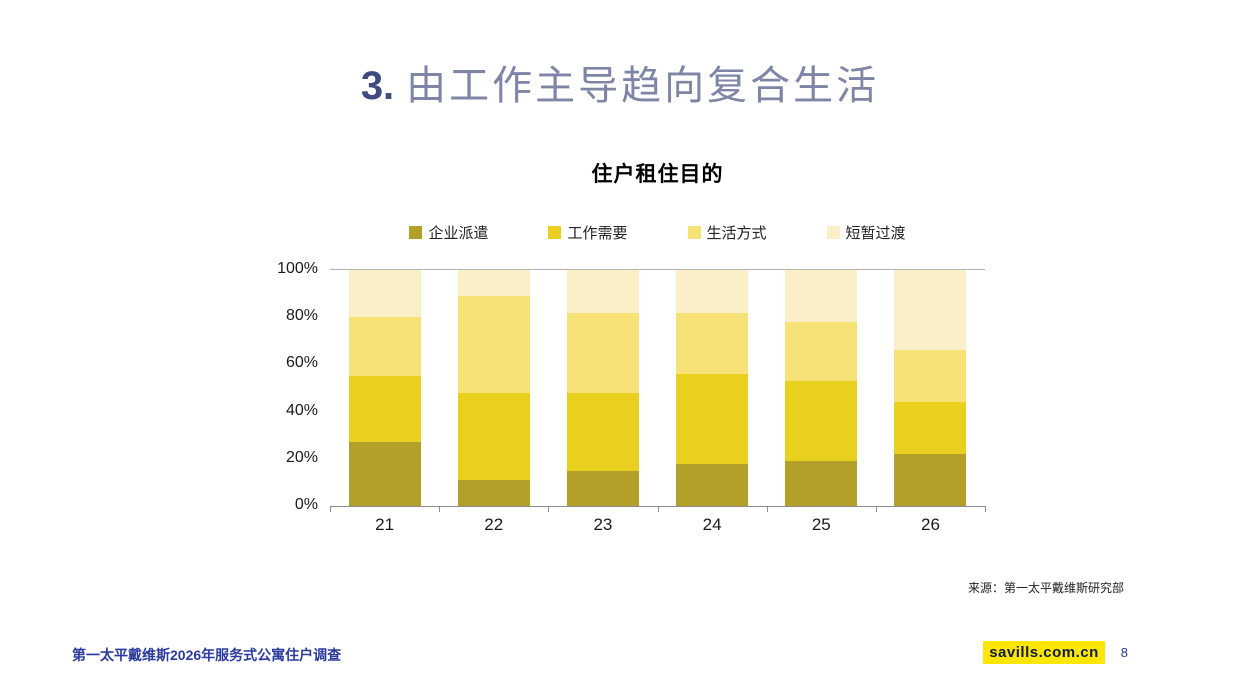 The image size is (1240, 697). I want to click on x-tick-label: 23, so click(603, 524).